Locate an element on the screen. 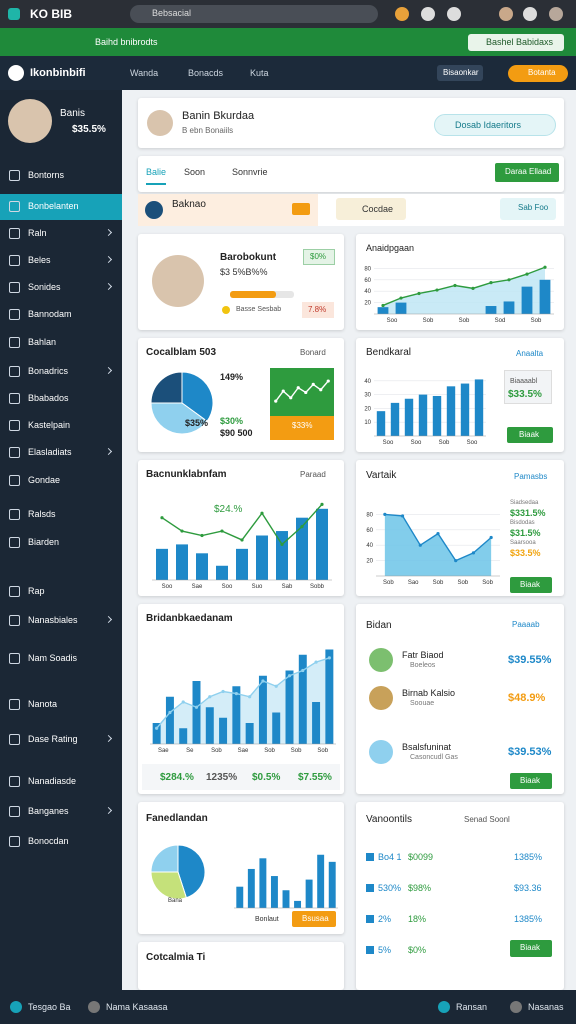  card-title: Anaidpgaan is located at coordinates (390, 248).